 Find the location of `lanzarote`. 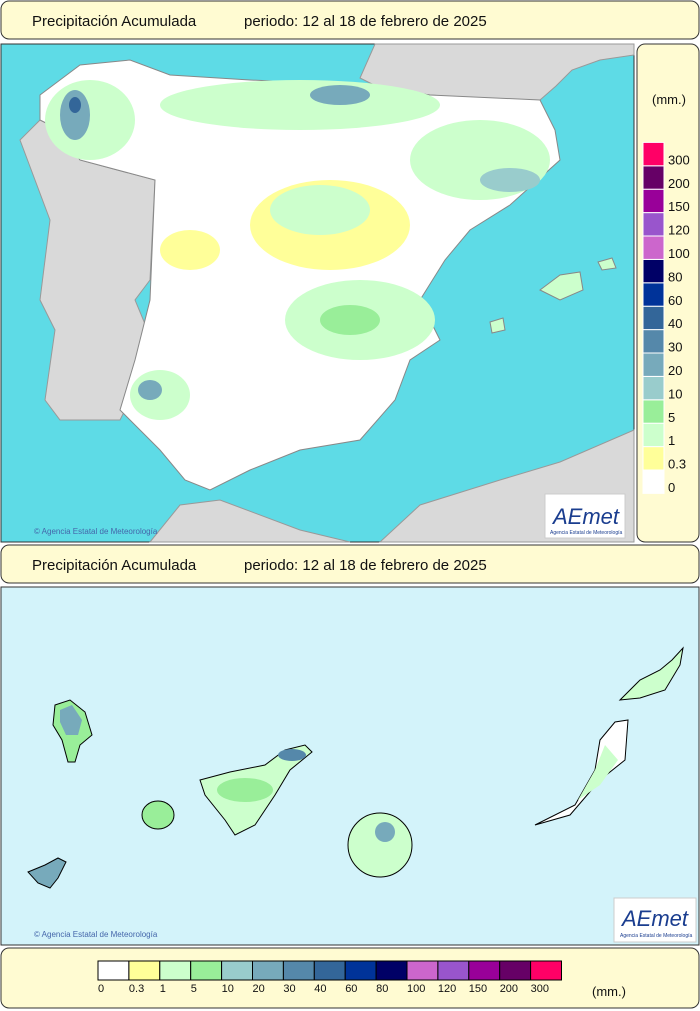

lanzarote is located at coordinates (651, 673).